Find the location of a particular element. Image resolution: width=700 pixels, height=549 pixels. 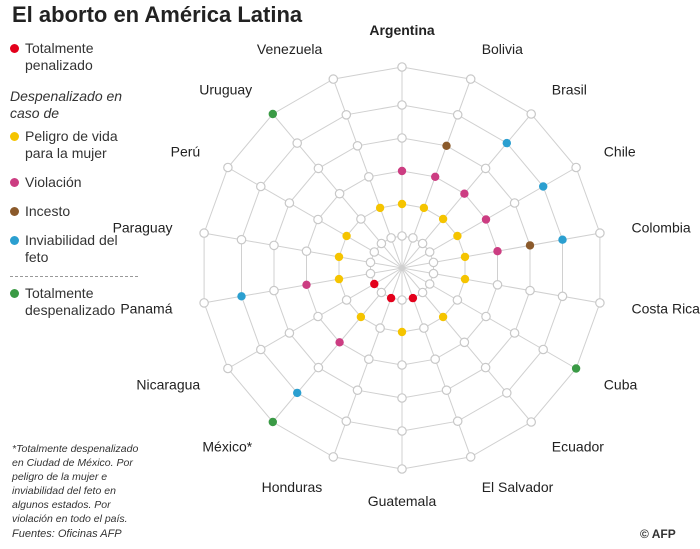

dot-venezuela-penalizado is located at coordinates (391, 238).